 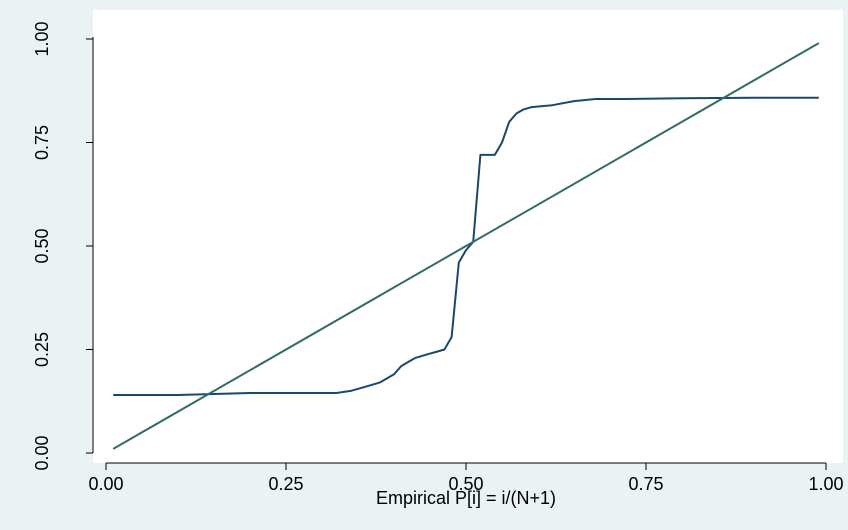 What do you see at coordinates (645, 484) in the screenshot?
I see `x-tick-label: 0.75` at bounding box center [645, 484].